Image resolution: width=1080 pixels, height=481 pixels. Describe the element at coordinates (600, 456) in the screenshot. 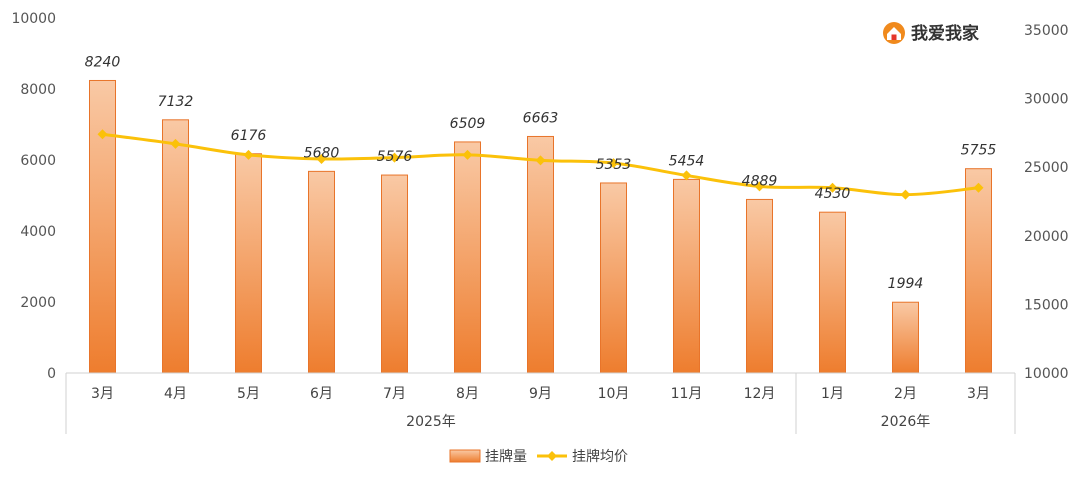

I see `legend-line-label: 挂牌均价` at that location.